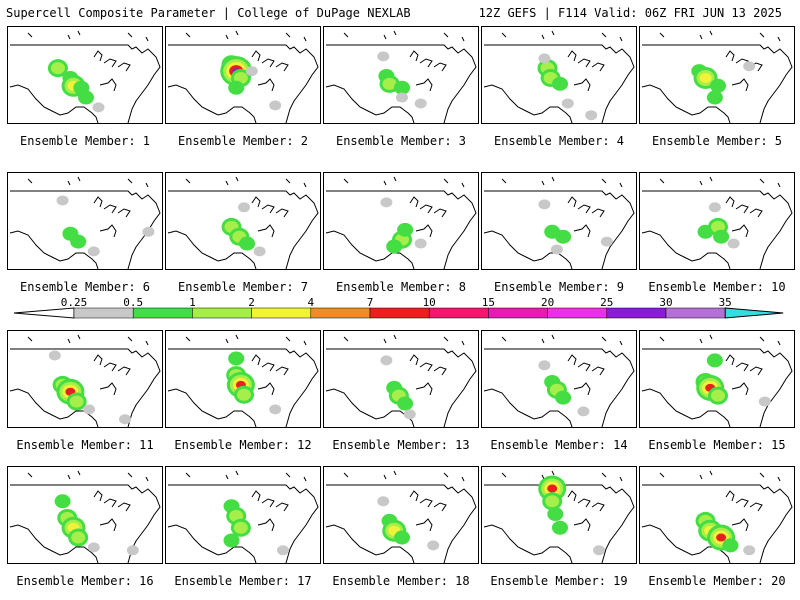 This screenshot has height=600, width=800. Describe the element at coordinates (717, 141) in the screenshot. I see `member-label: Ensemble Member: 5` at that location.